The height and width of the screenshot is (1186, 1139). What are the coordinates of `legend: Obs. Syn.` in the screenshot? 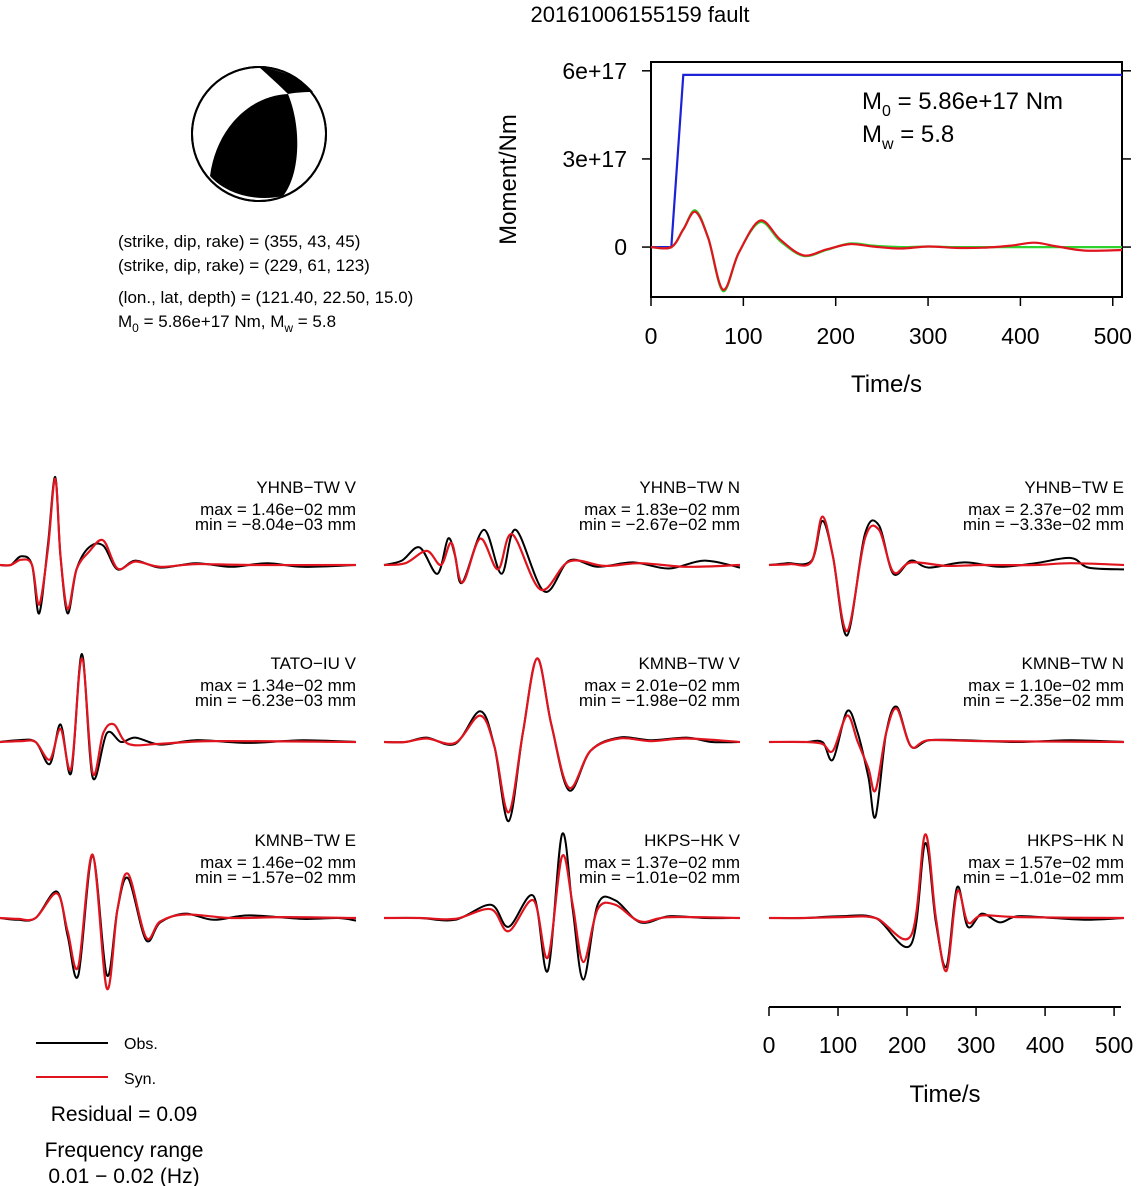 It's located at (97, 1062).